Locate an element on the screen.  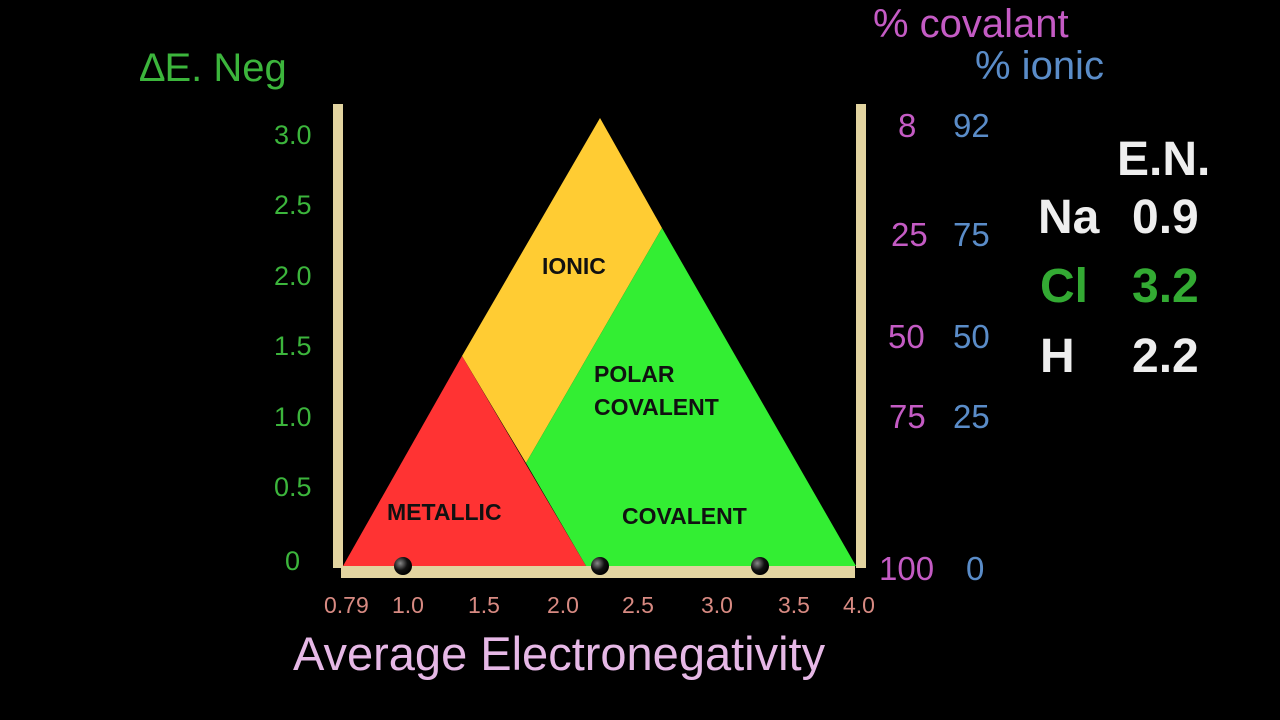
ionic-header: % ionic is located at coordinates (1039, 66).